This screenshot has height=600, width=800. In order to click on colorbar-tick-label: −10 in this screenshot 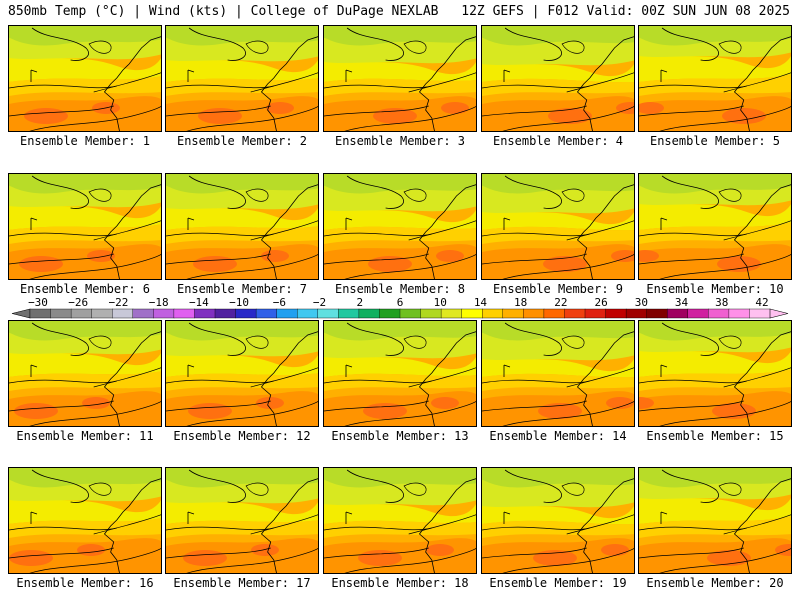, I will do `click(239, 302)`.